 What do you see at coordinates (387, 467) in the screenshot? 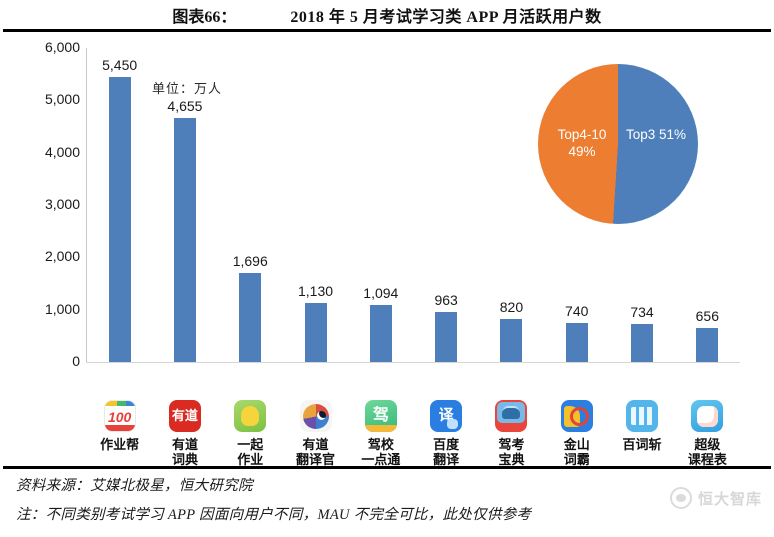
I see `footer-divider` at bounding box center [387, 467].